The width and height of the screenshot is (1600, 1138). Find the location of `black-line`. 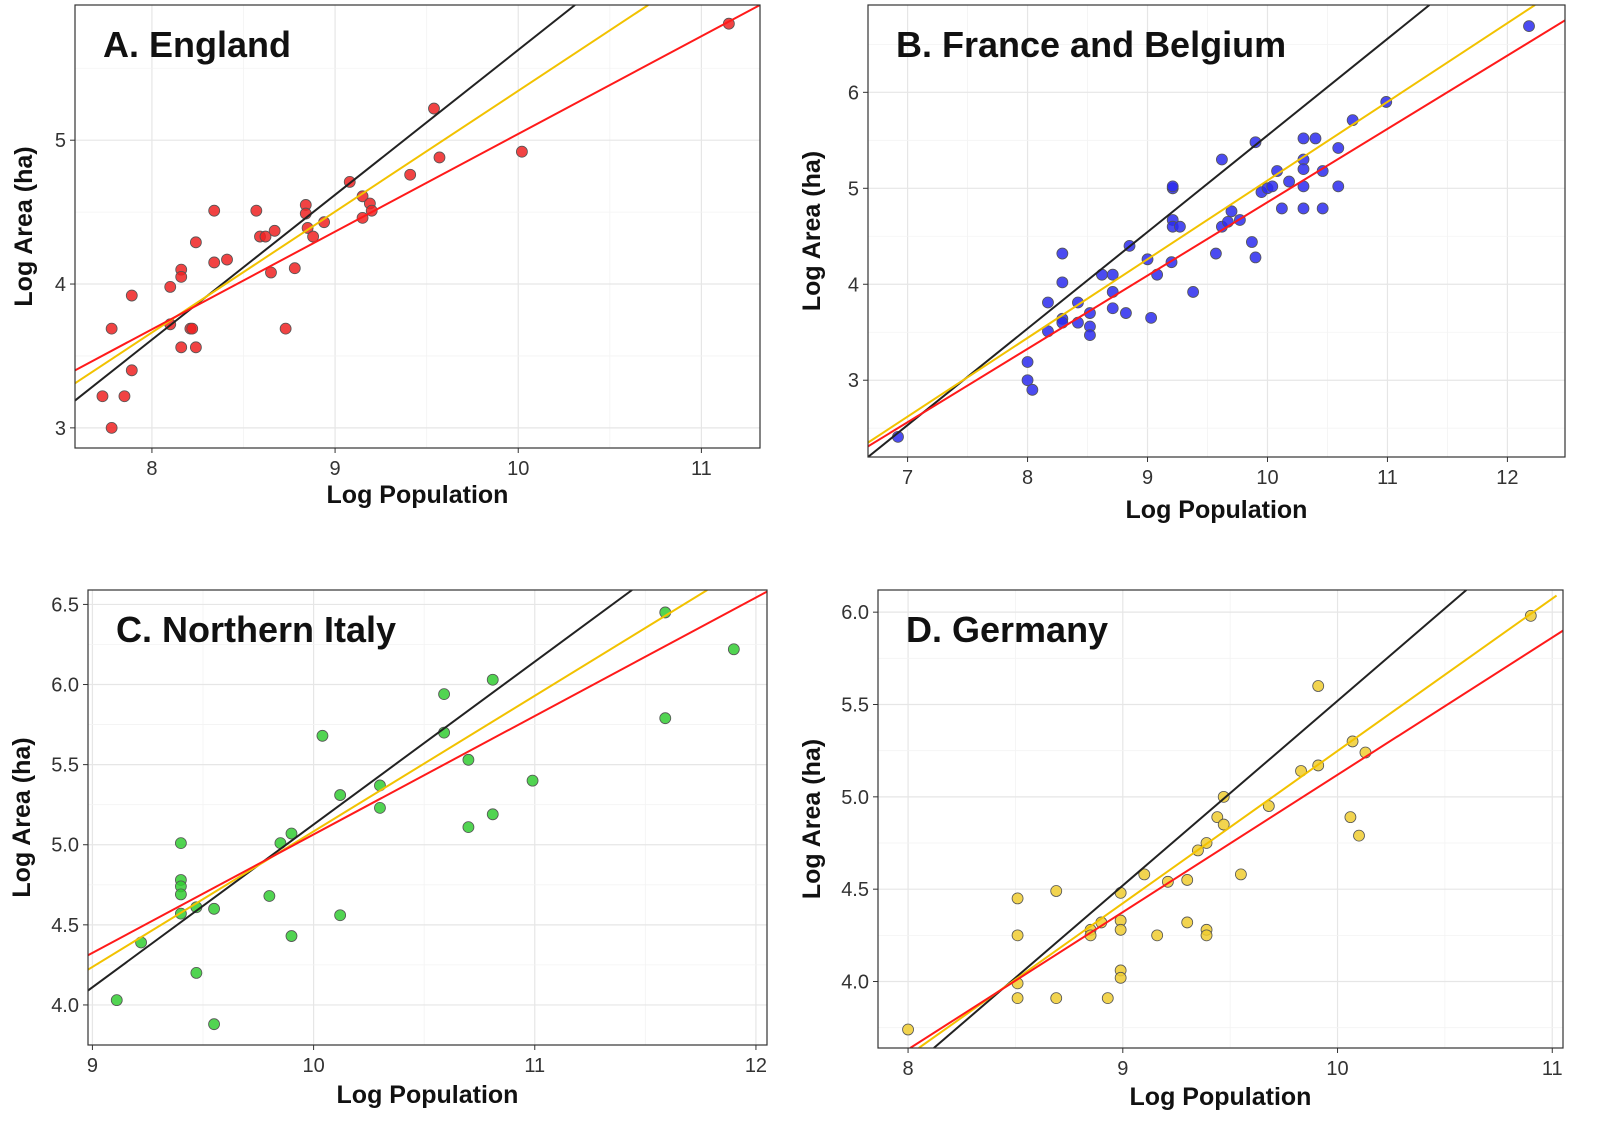

black-line is located at coordinates (360, 791).